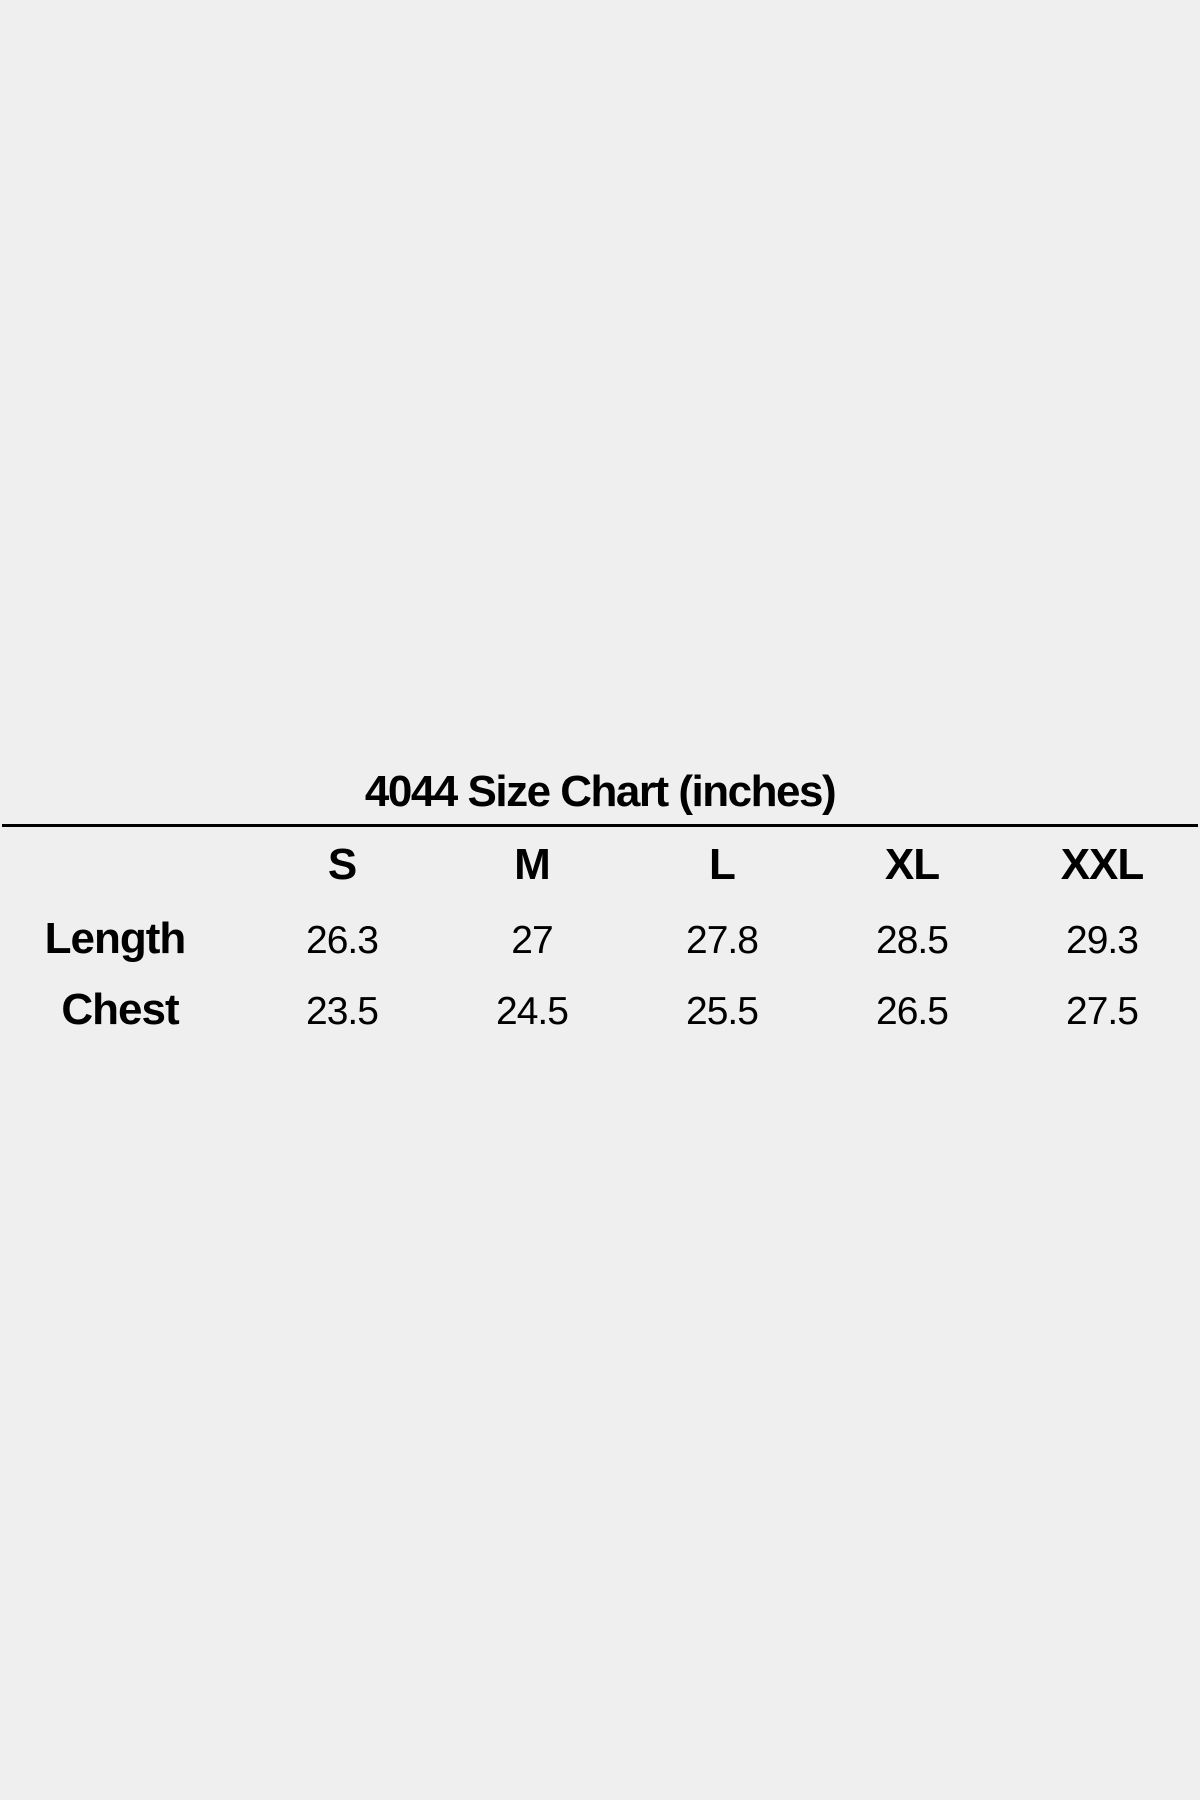  Describe the element at coordinates (912, 864) in the screenshot. I see `size-header-xl: XL` at that location.